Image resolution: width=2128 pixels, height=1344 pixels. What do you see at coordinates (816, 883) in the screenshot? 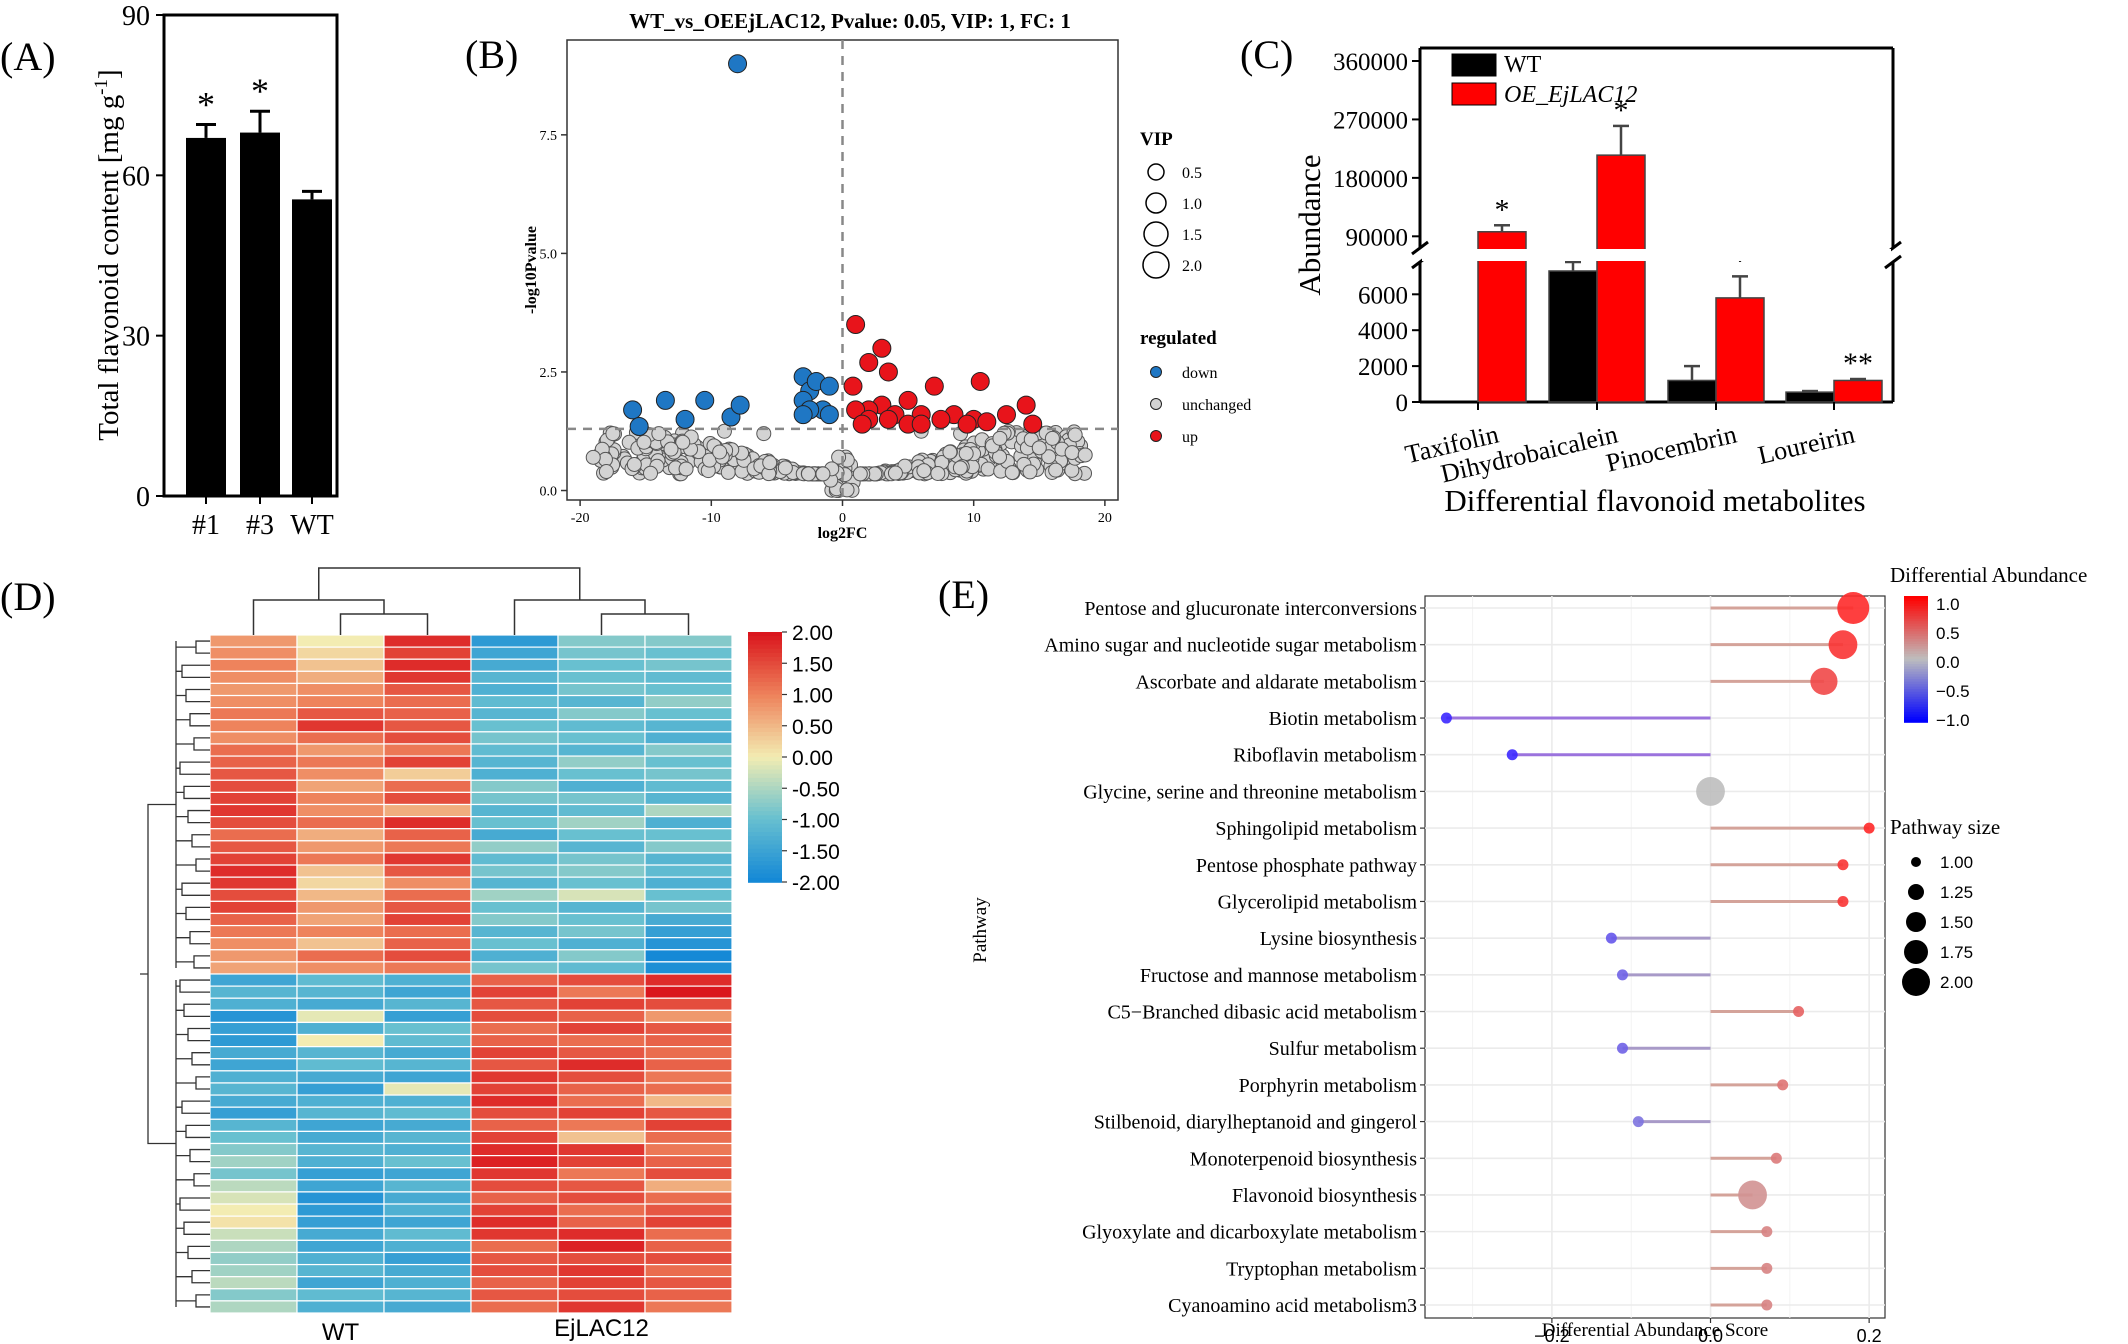
I see `colorbar-label: -2.00` at bounding box center [816, 883].